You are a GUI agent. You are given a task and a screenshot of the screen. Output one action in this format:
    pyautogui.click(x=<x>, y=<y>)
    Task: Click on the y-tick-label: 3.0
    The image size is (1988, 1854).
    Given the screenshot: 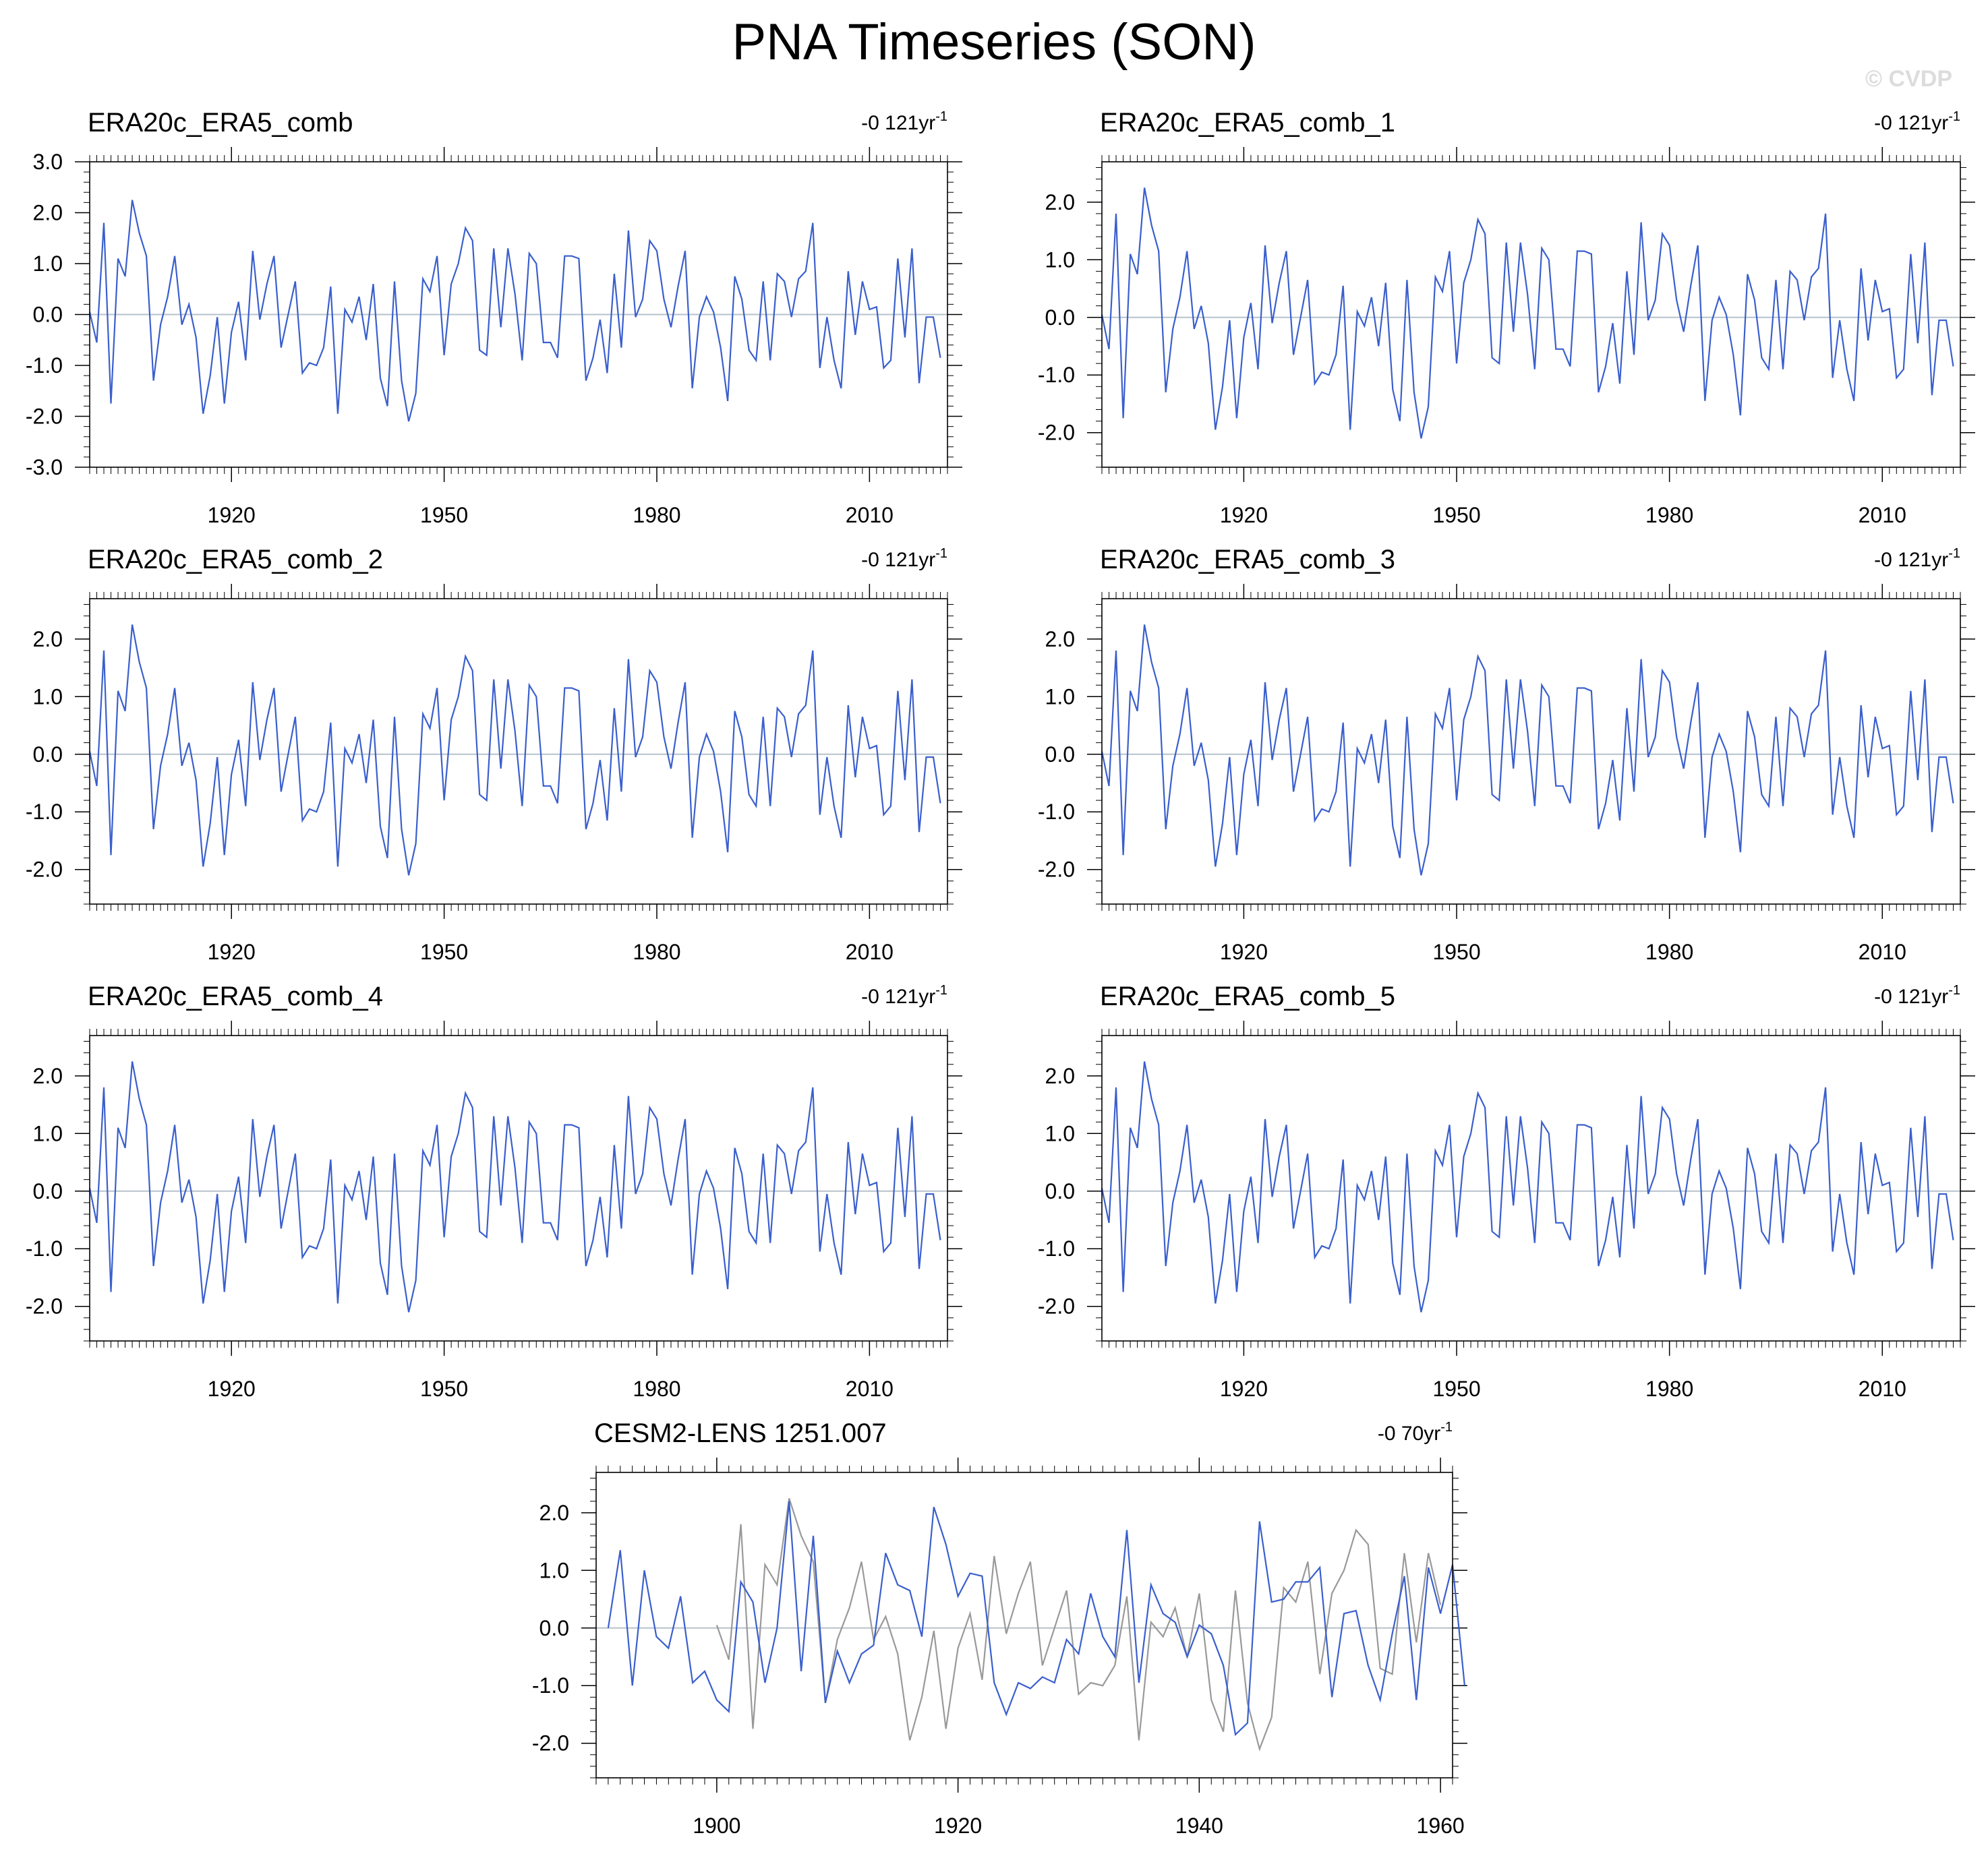 What is the action you would take?
    pyautogui.click(x=48, y=162)
    